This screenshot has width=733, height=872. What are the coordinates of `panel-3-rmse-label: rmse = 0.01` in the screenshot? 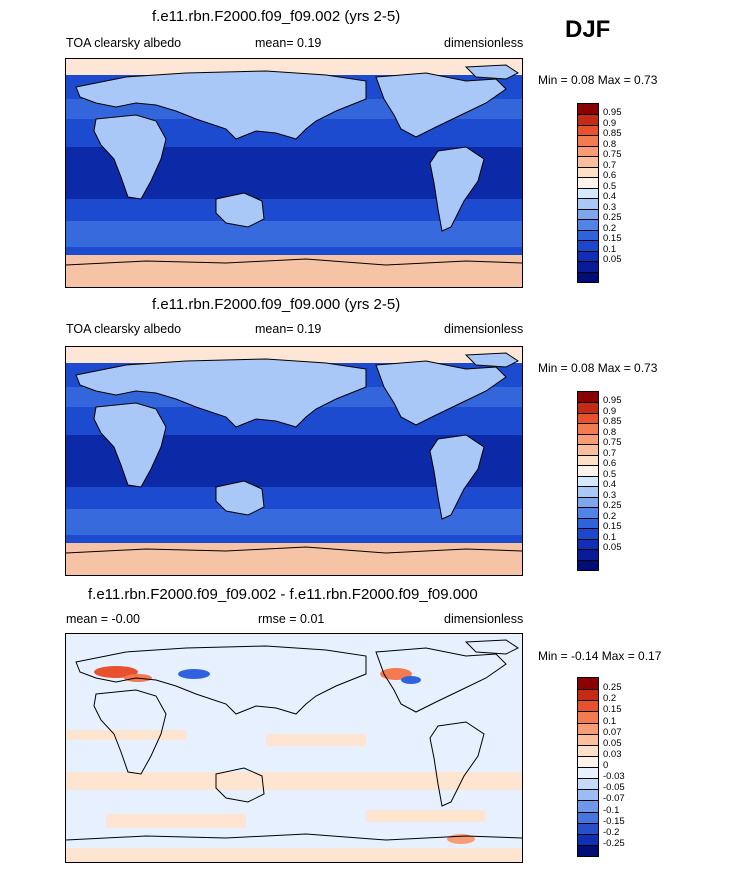 It's located at (291, 619).